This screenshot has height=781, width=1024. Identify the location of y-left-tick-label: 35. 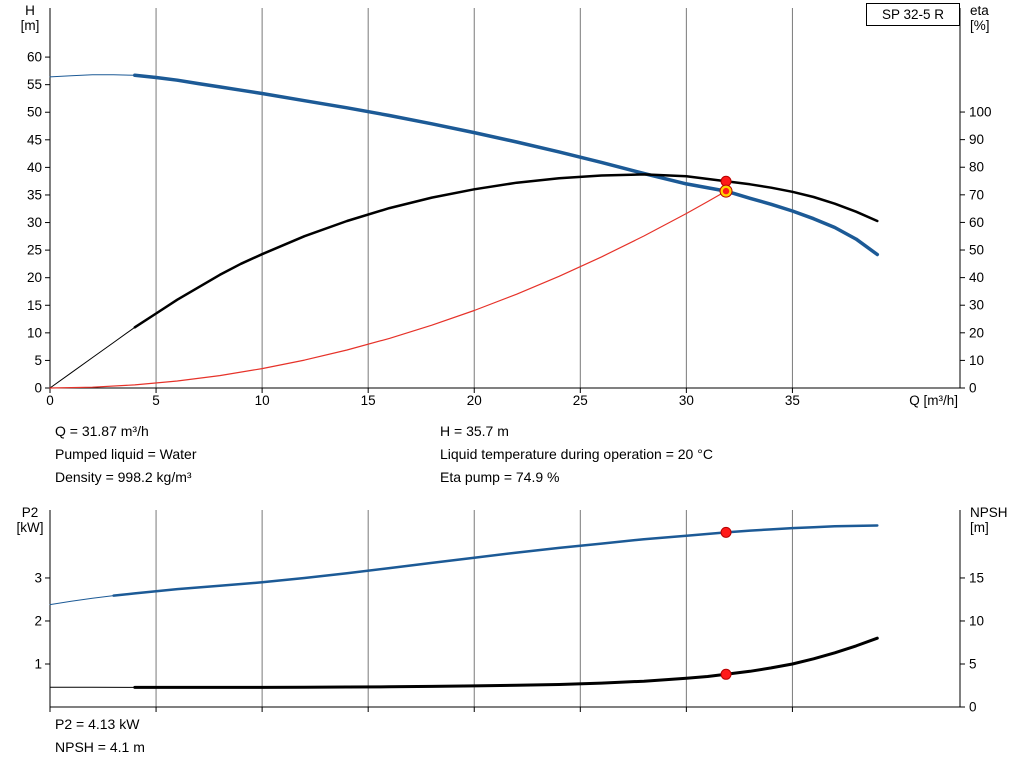
(34, 194).